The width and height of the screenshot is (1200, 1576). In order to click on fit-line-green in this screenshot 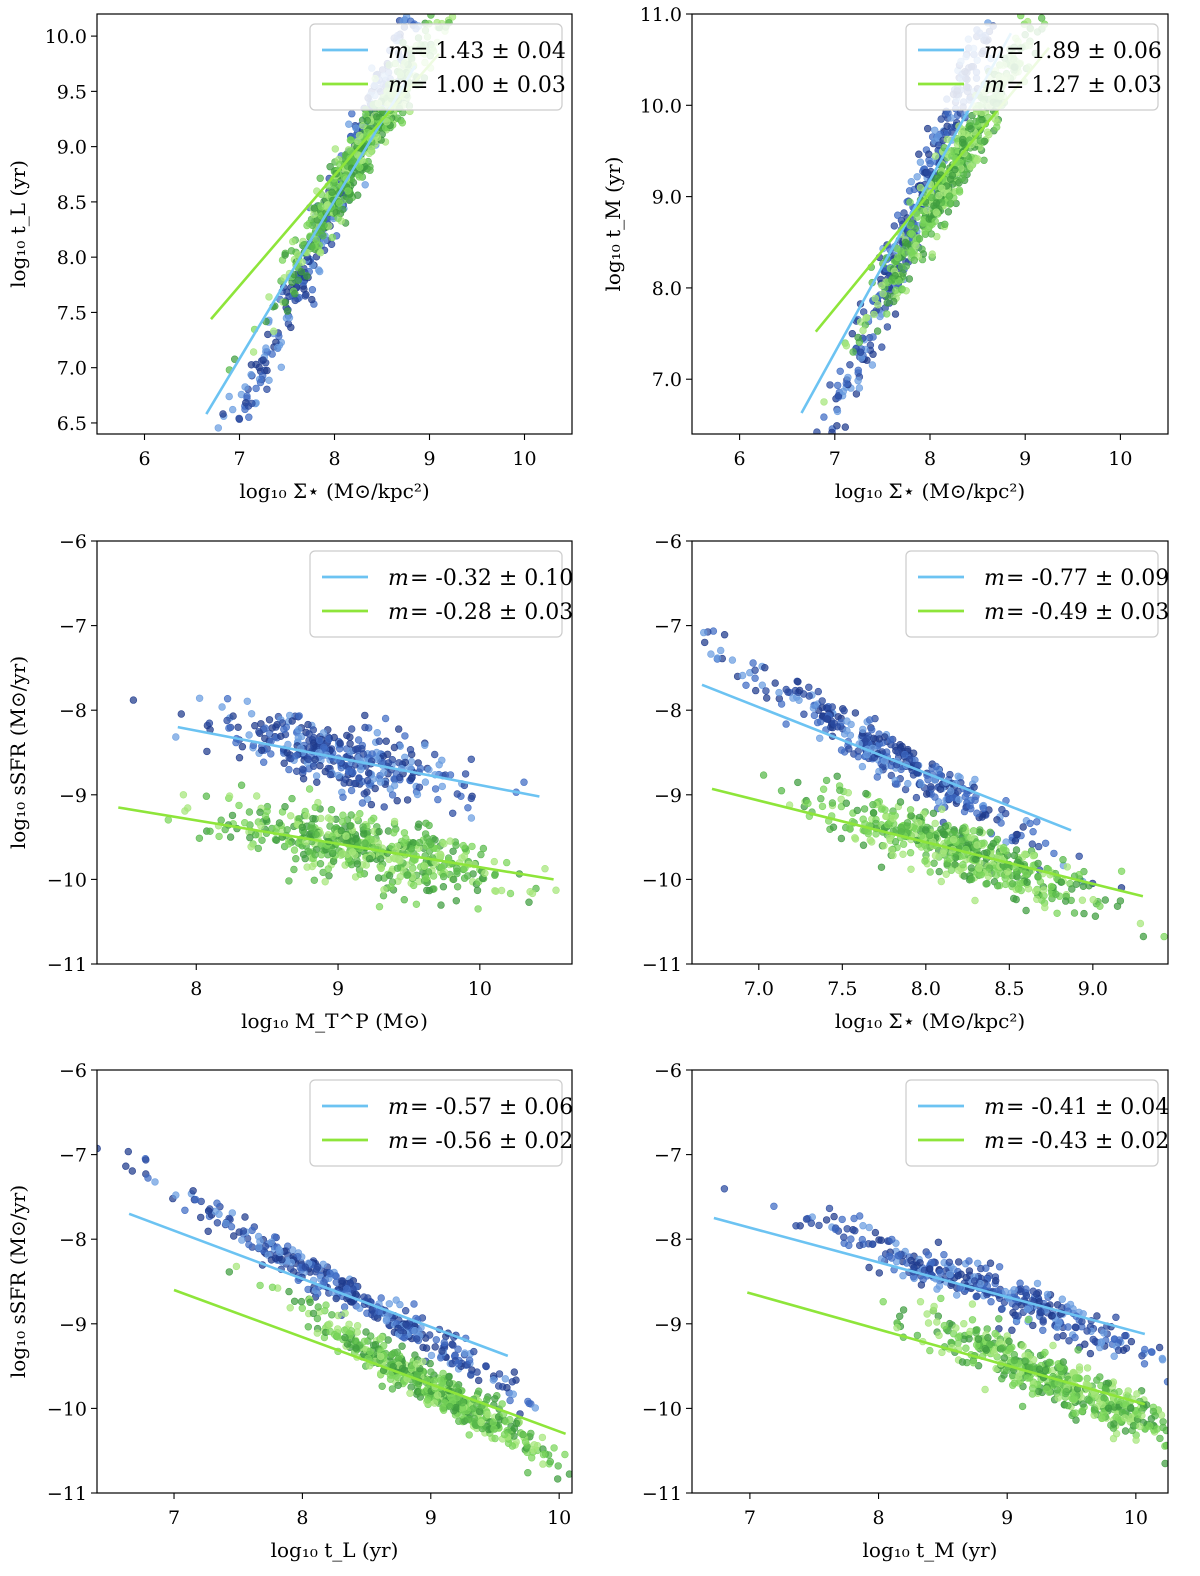, I will do `click(336, 843)`.